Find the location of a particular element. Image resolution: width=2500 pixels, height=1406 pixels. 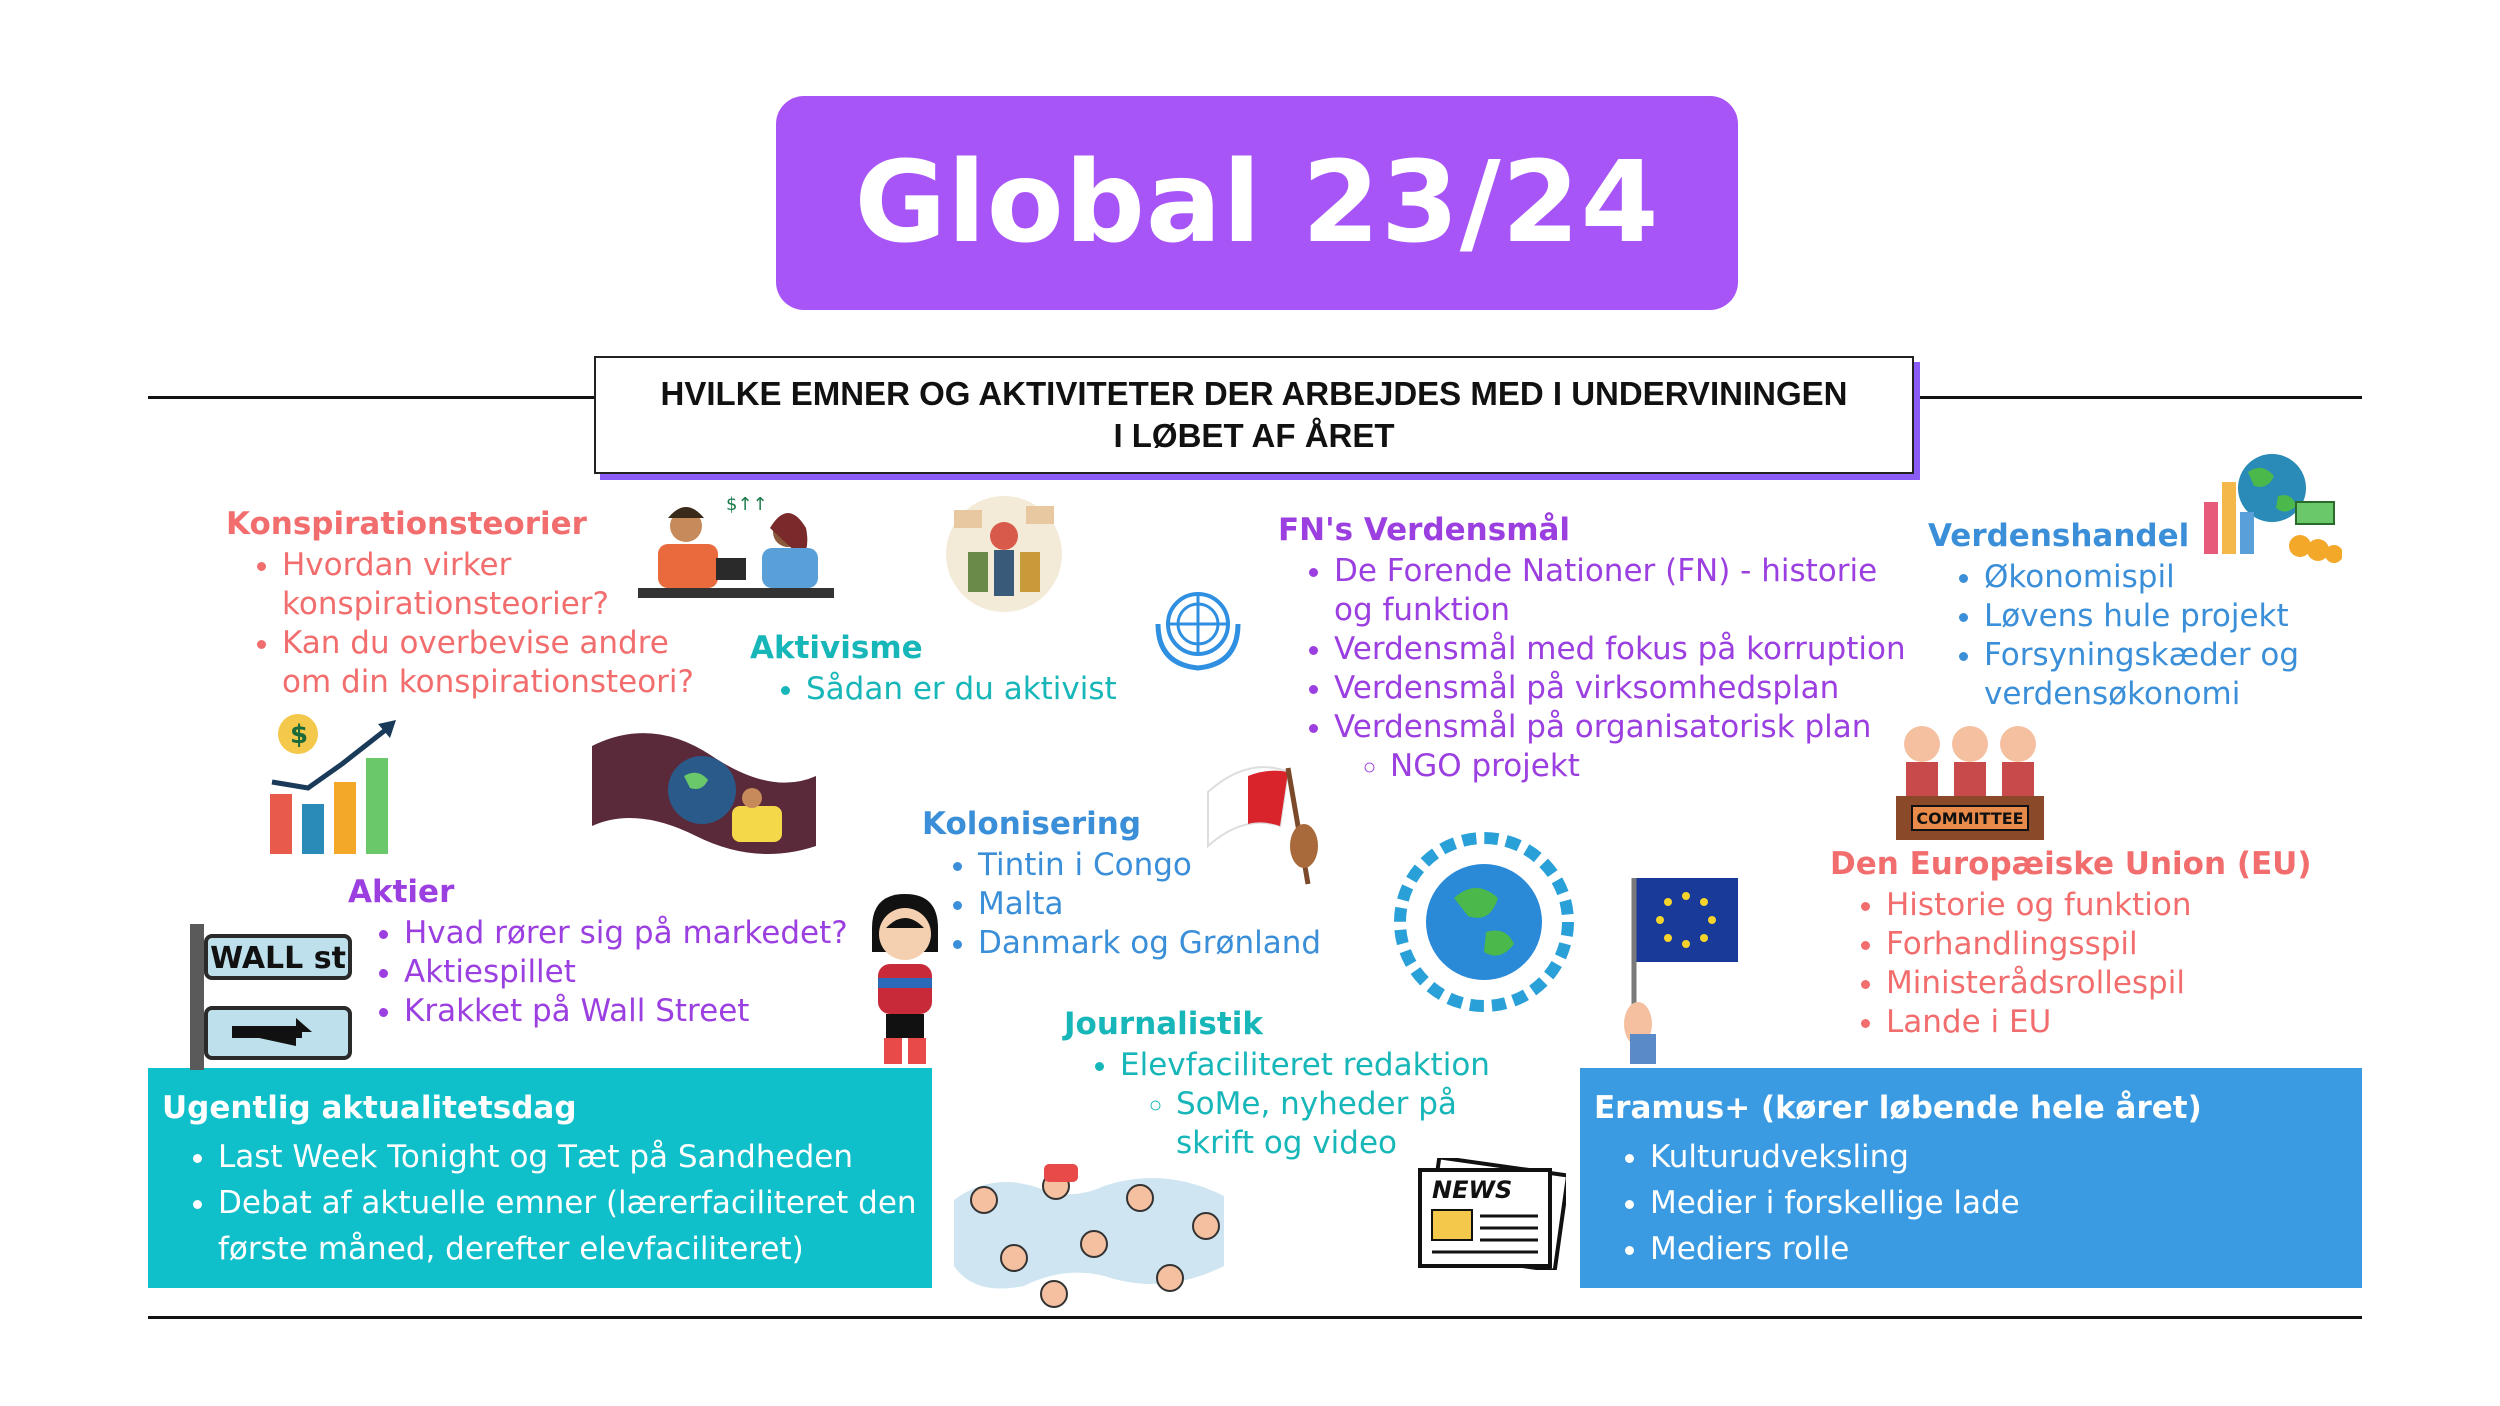

list-item: Verdensmål på organisatorisk plan is located at coordinates (1626, 727).